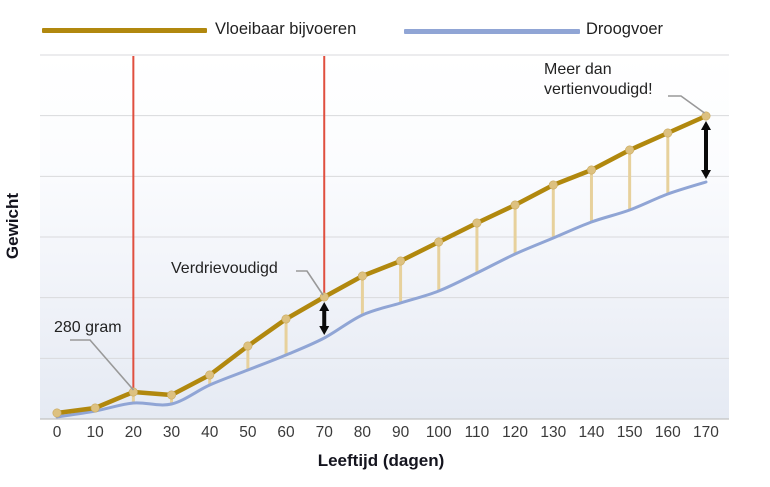  Describe the element at coordinates (134, 432) in the screenshot. I see `x-tick-label: 20` at that location.